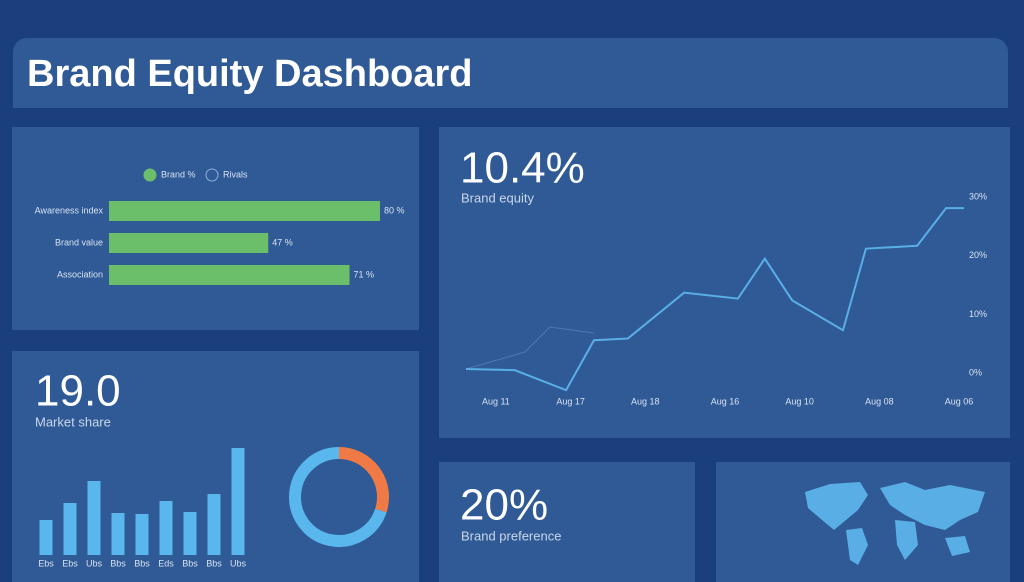 The image size is (1024, 582). Describe the element at coordinates (530, 348) in the screenshot. I see `faint-line` at that location.